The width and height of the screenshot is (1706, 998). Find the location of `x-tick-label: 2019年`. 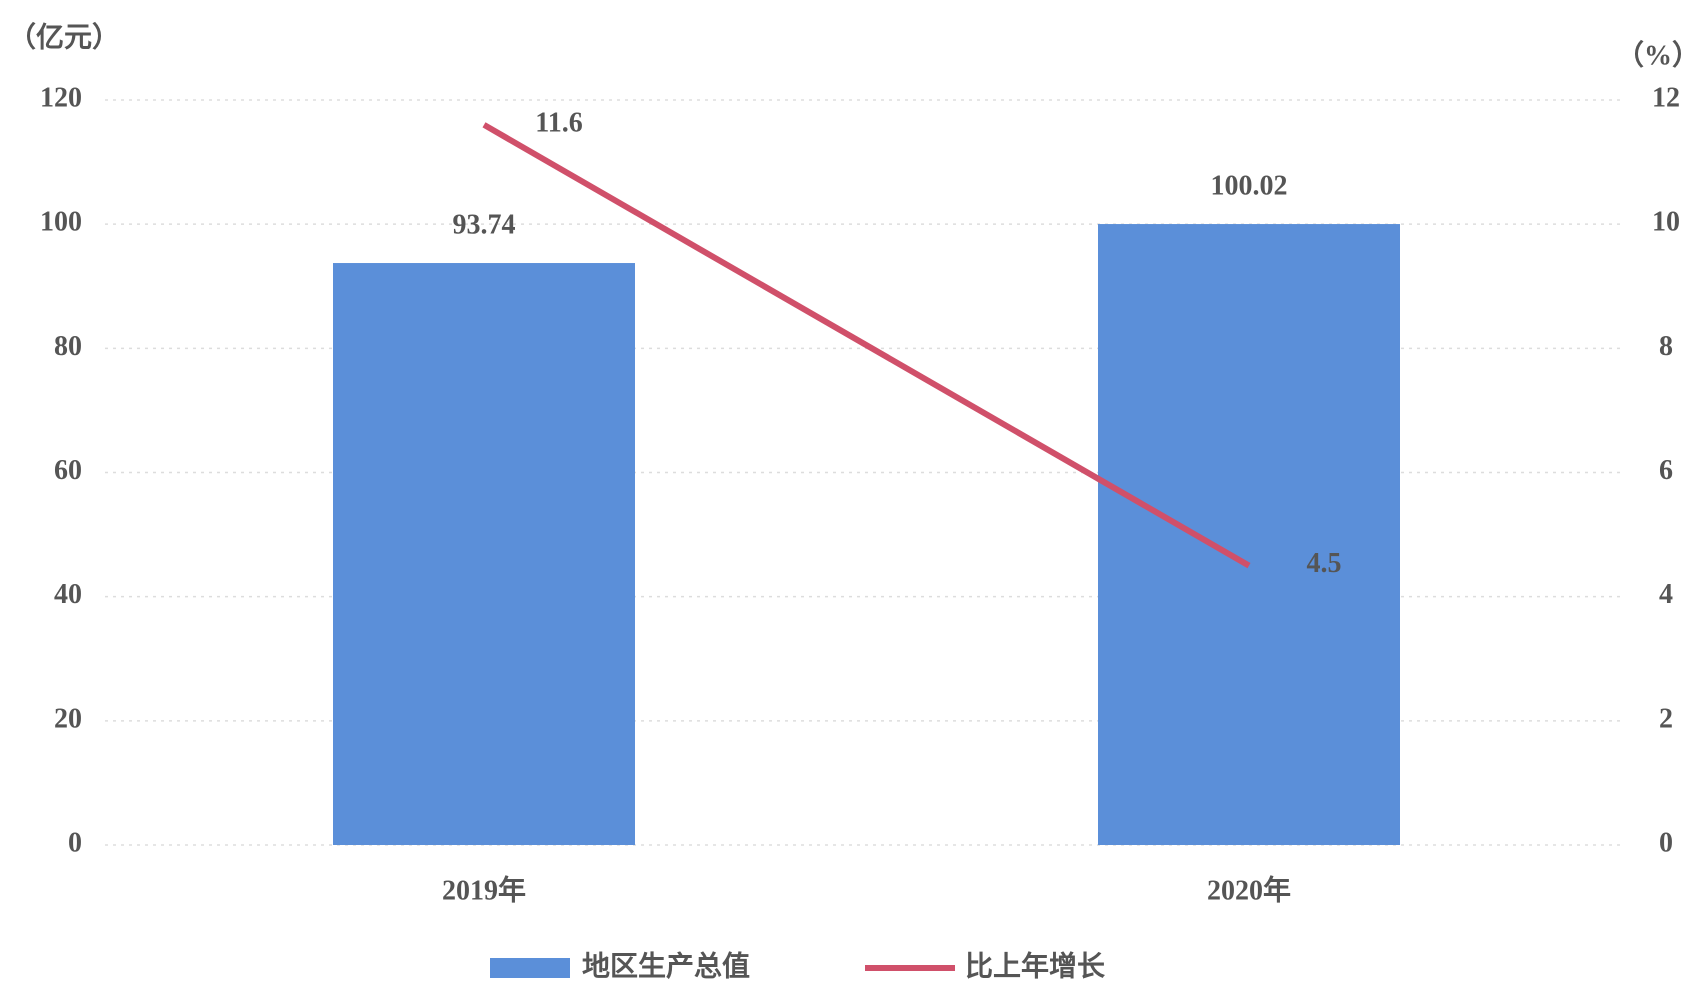

x-tick-label: 2019年 is located at coordinates (484, 889).